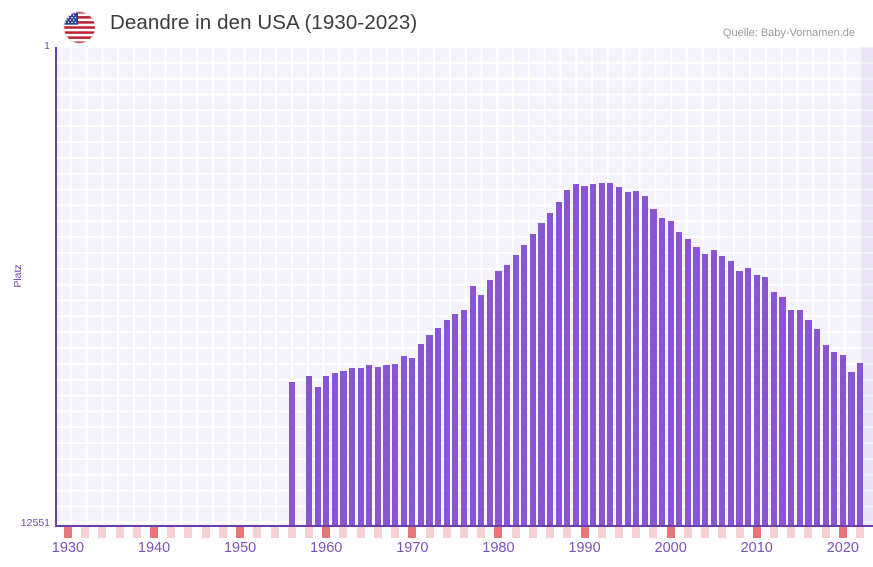 The width and height of the screenshot is (873, 567). What do you see at coordinates (515, 390) in the screenshot?
I see `bar-1982` at bounding box center [515, 390].